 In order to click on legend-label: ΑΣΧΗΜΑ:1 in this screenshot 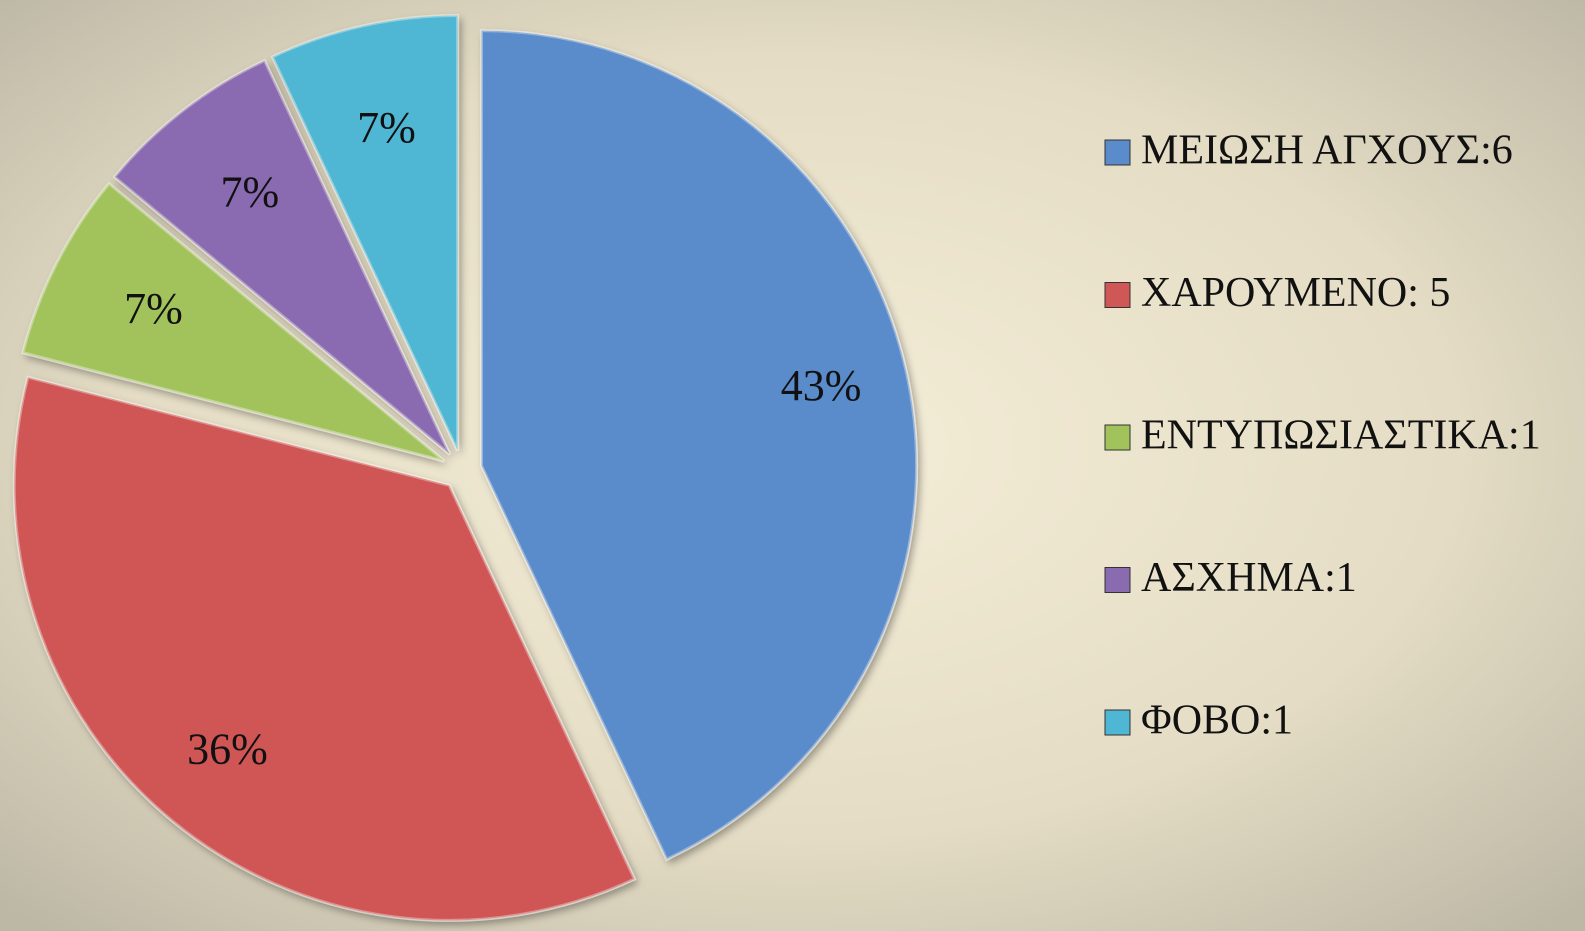, I will do `click(1249, 578)`.